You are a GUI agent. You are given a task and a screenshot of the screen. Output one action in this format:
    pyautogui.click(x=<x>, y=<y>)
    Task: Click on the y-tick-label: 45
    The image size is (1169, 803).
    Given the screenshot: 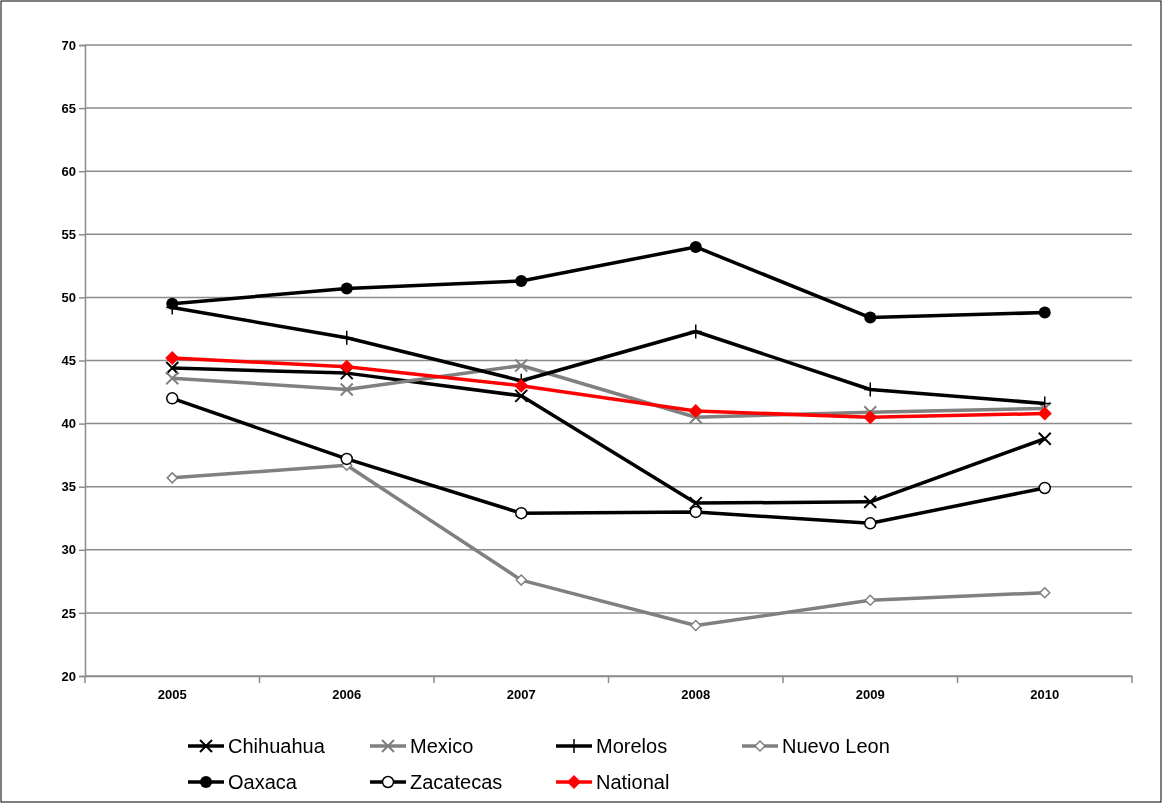 What is the action you would take?
    pyautogui.click(x=68, y=361)
    